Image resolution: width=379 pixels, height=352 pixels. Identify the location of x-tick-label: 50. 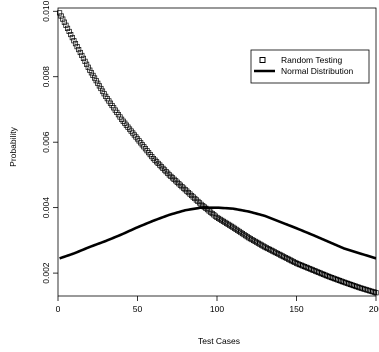
(138, 309).